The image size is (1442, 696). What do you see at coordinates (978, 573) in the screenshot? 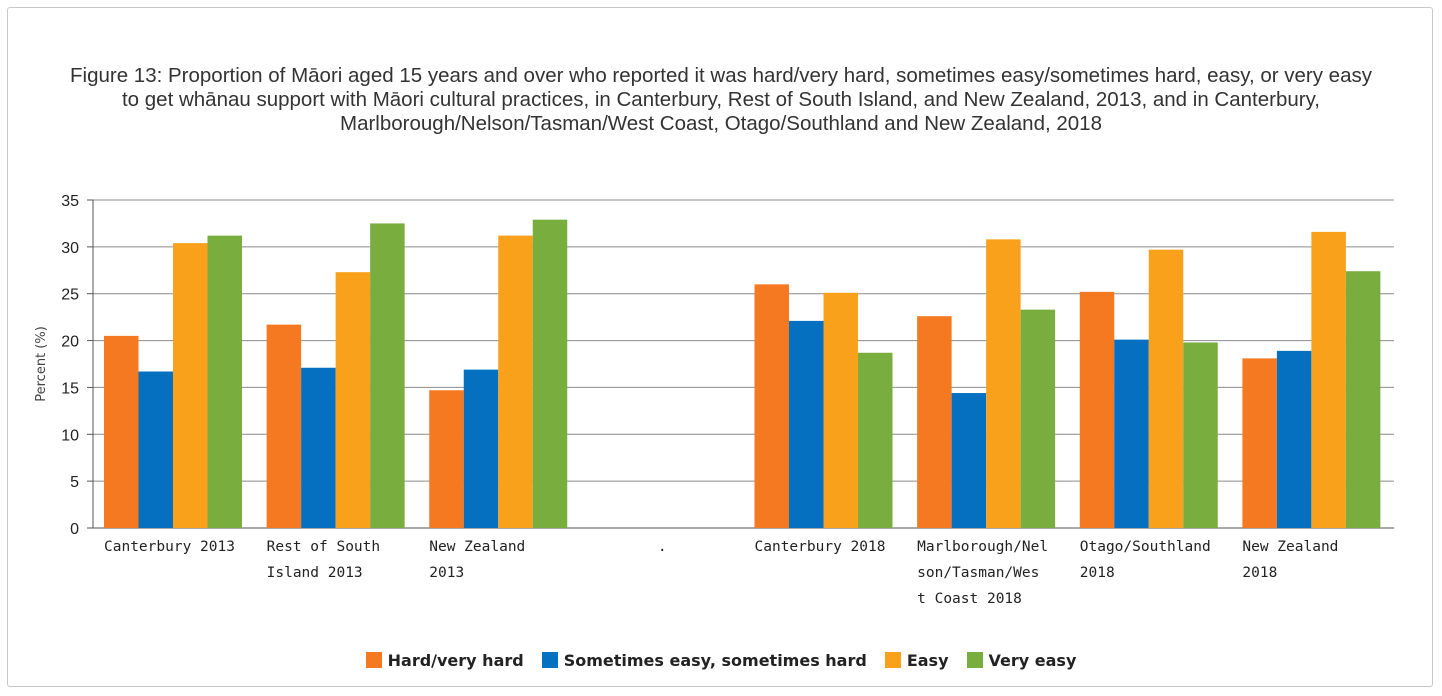
I see `x-tick-label-line: son/Tasman/Wes` at bounding box center [978, 573].